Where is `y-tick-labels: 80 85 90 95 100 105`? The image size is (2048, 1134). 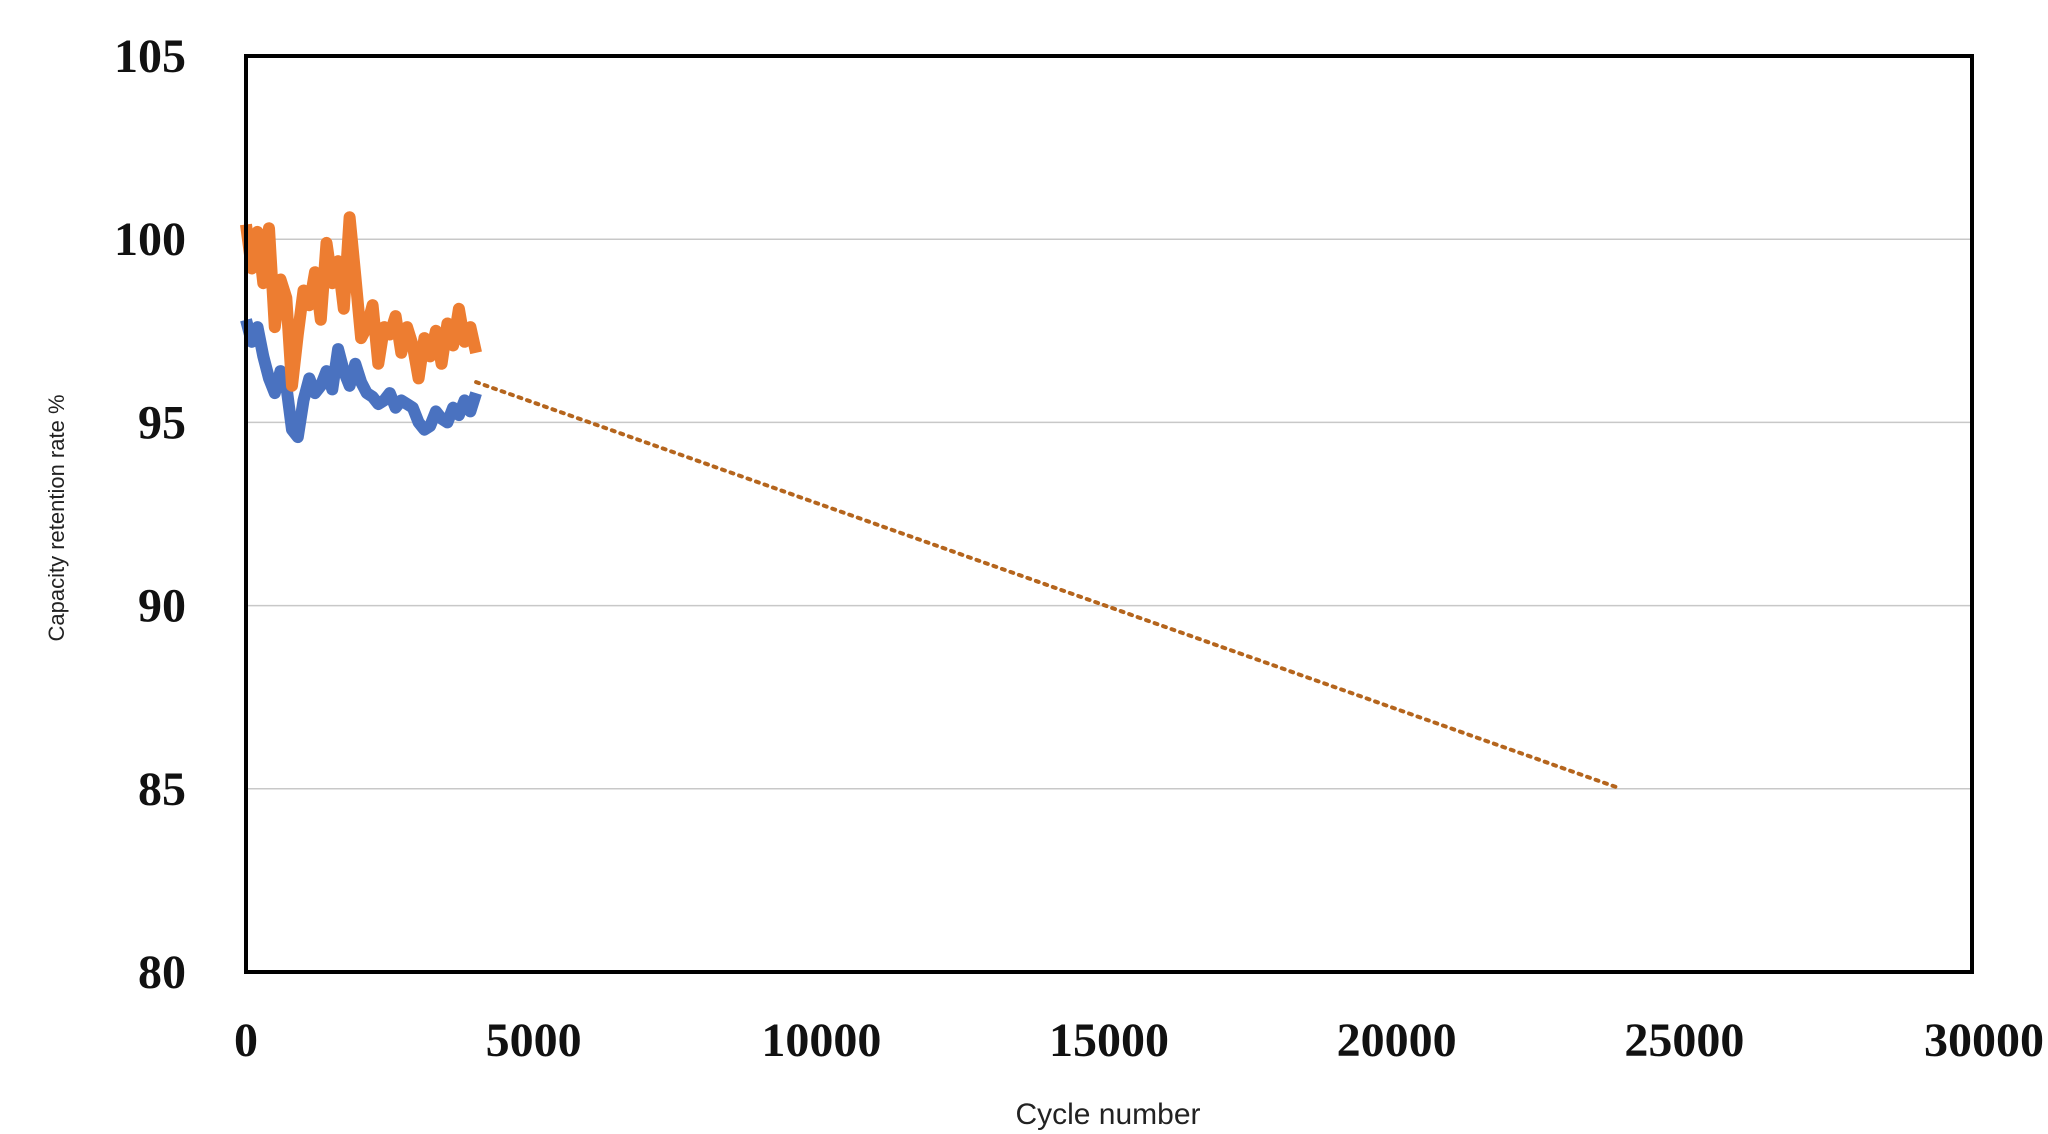 y-tick-labels: 80 85 90 95 100 105 is located at coordinates (150, 514).